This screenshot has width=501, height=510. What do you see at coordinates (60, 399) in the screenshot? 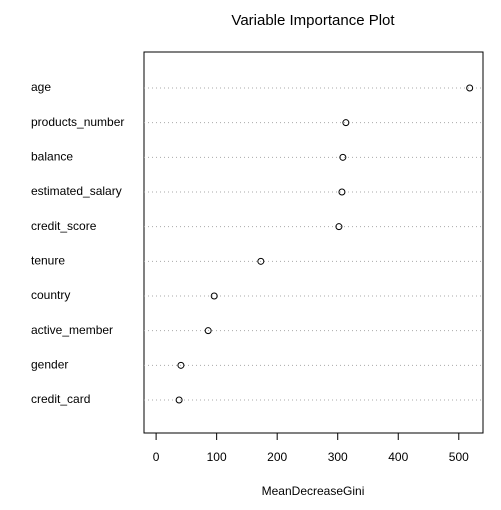
I see `category-label: credit_card` at bounding box center [60, 399].